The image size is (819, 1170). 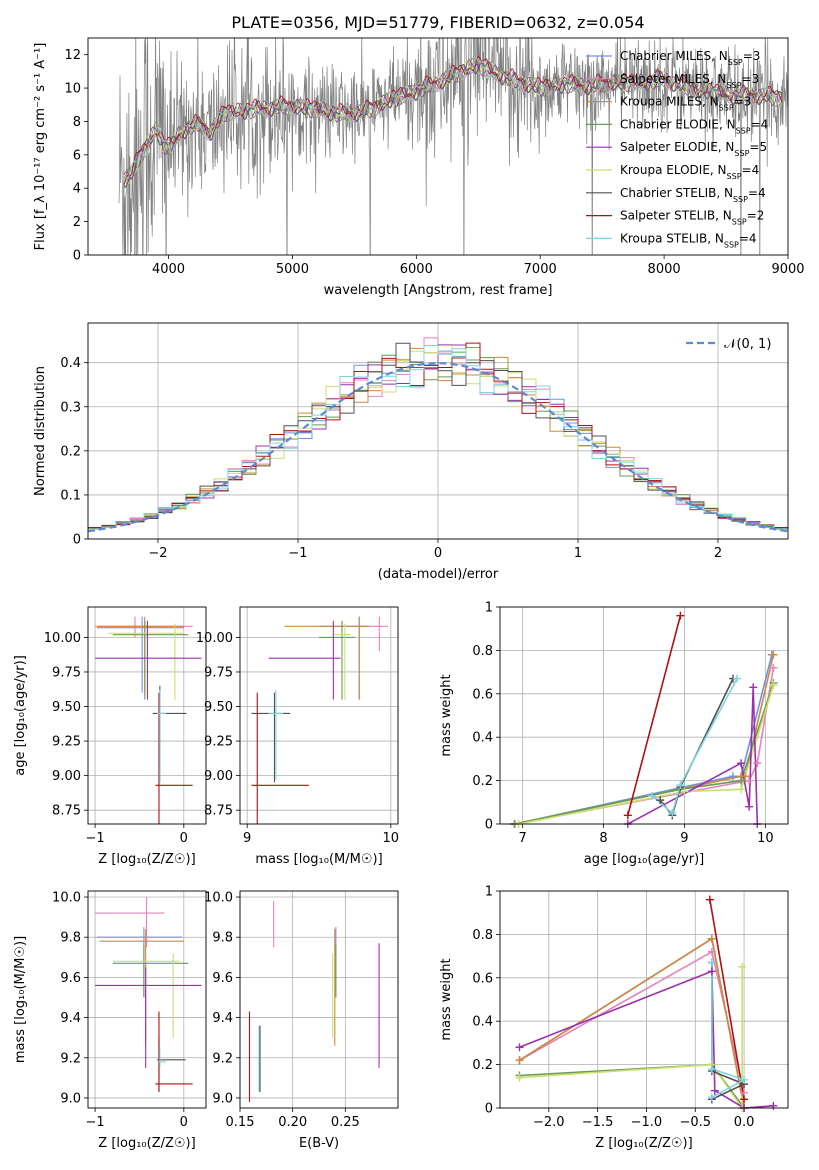 What do you see at coordinates (218, 898) in the screenshot?
I see `mass-ebv-ytick-label: 10.0` at bounding box center [218, 898].